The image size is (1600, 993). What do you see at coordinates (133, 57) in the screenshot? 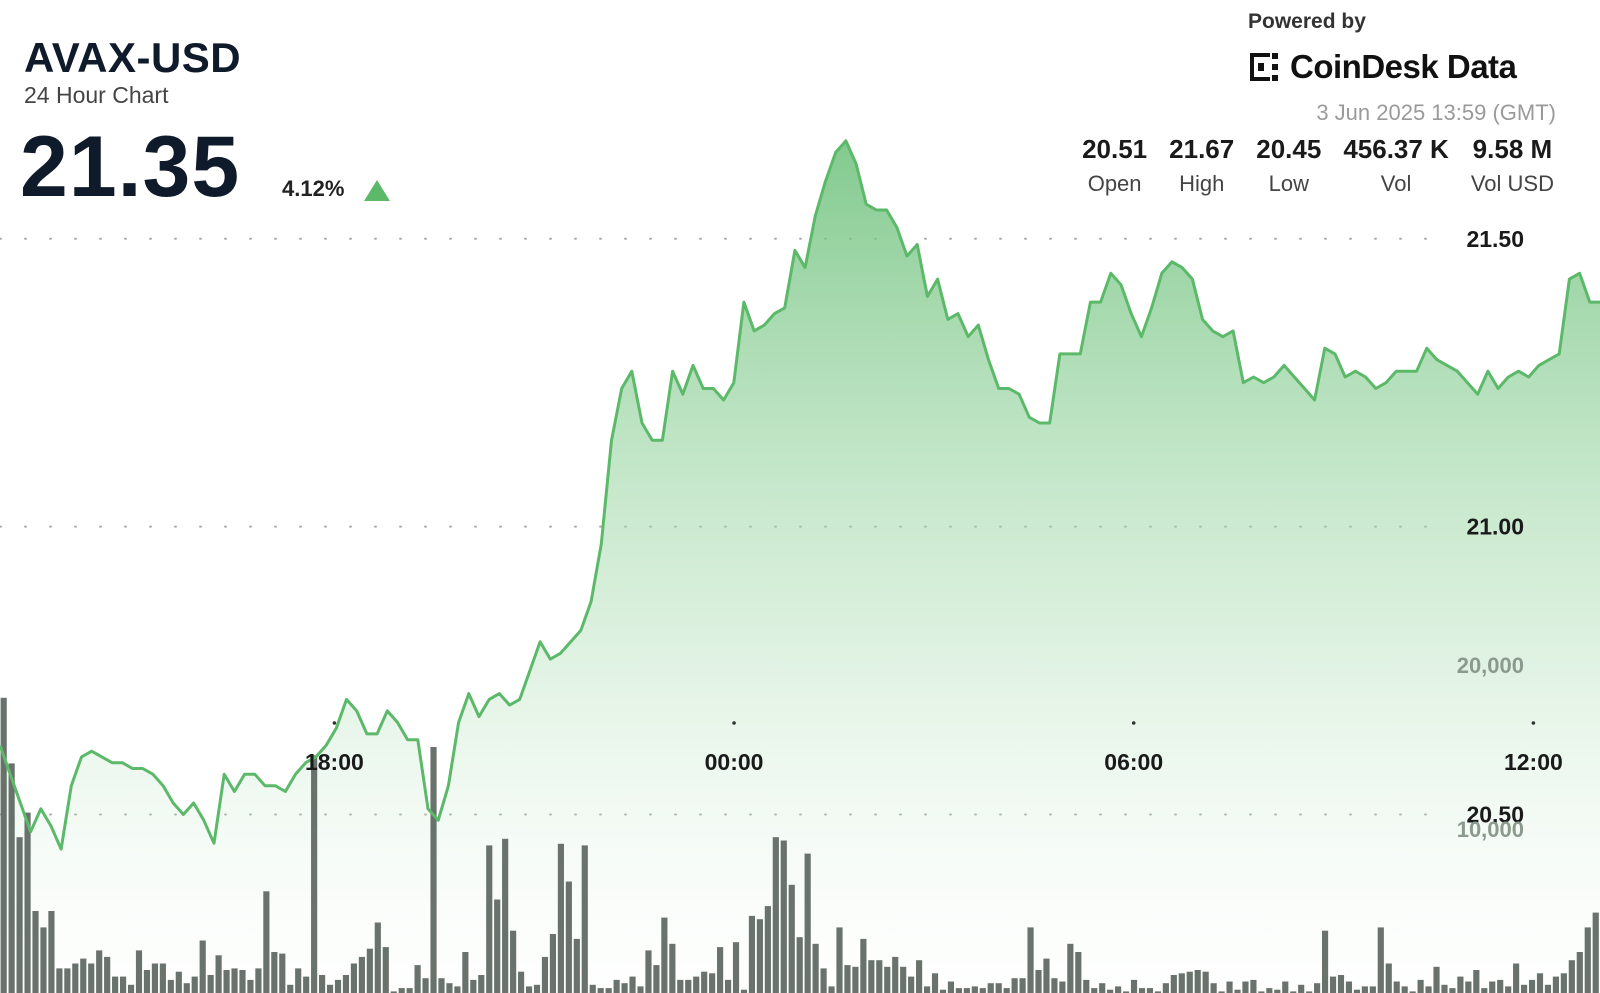
I see `pair-title: AVAX-USD` at bounding box center [133, 57].